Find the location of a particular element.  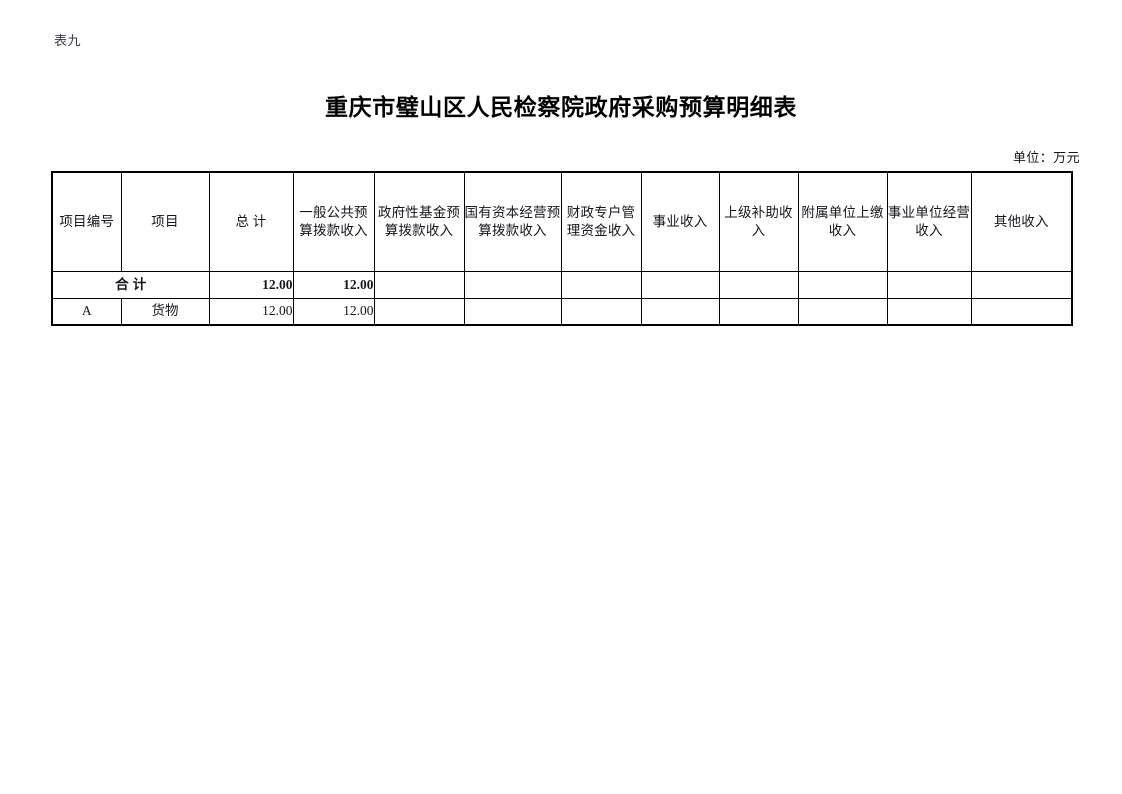

column-header-item: 项目 is located at coordinates (165, 221).